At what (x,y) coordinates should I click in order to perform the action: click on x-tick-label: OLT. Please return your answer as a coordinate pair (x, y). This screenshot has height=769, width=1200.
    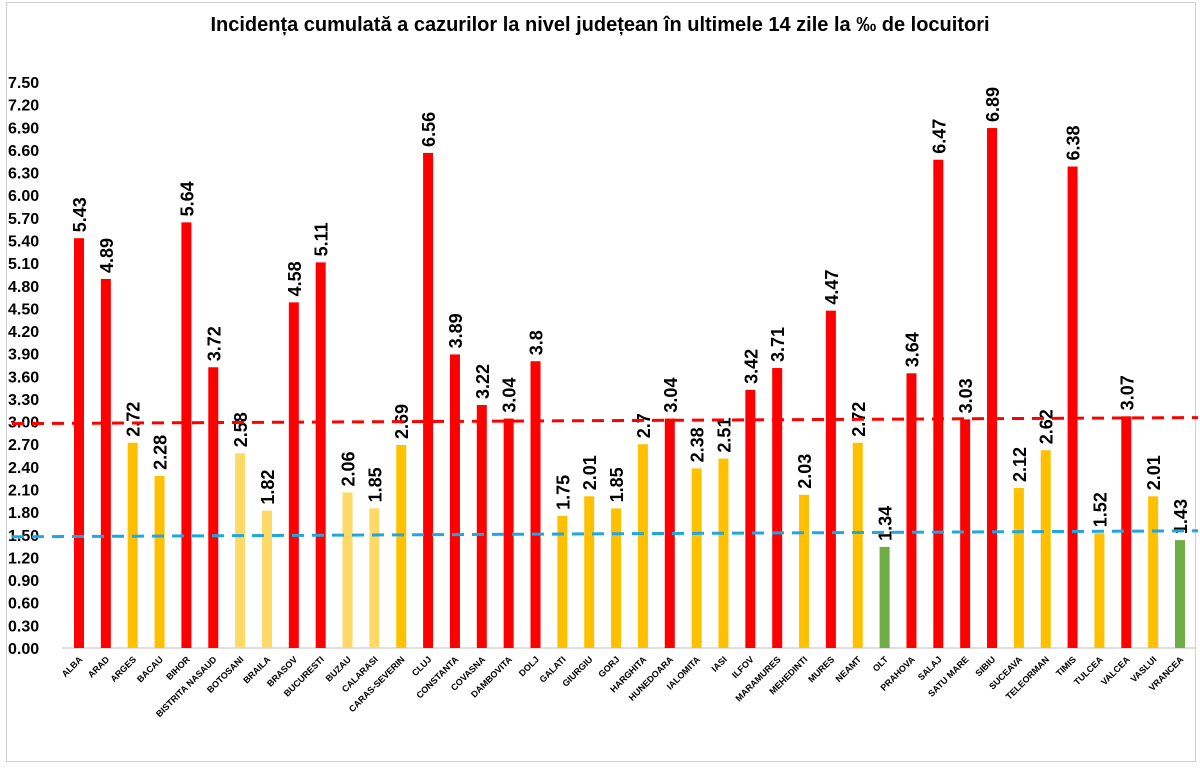
    Looking at the image, I should click on (881, 664).